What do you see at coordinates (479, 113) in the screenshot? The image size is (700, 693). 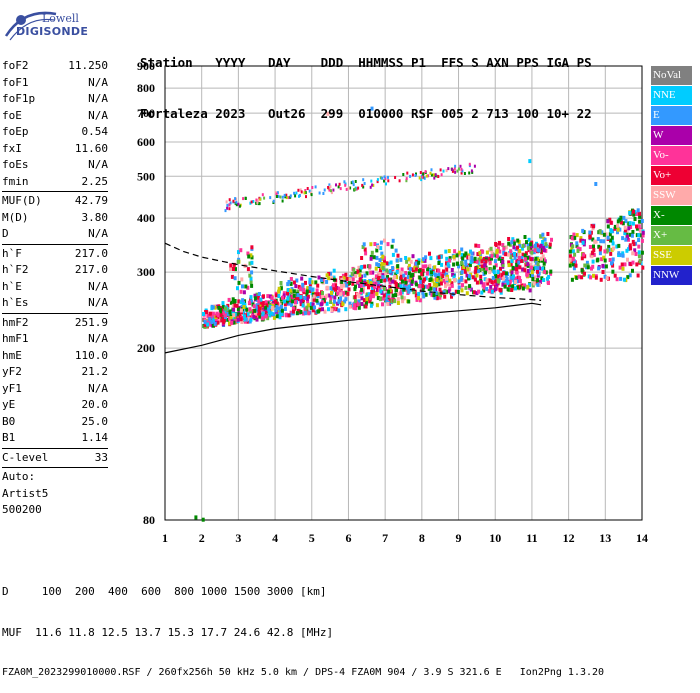 I see `header-value: 2` at bounding box center [479, 113].